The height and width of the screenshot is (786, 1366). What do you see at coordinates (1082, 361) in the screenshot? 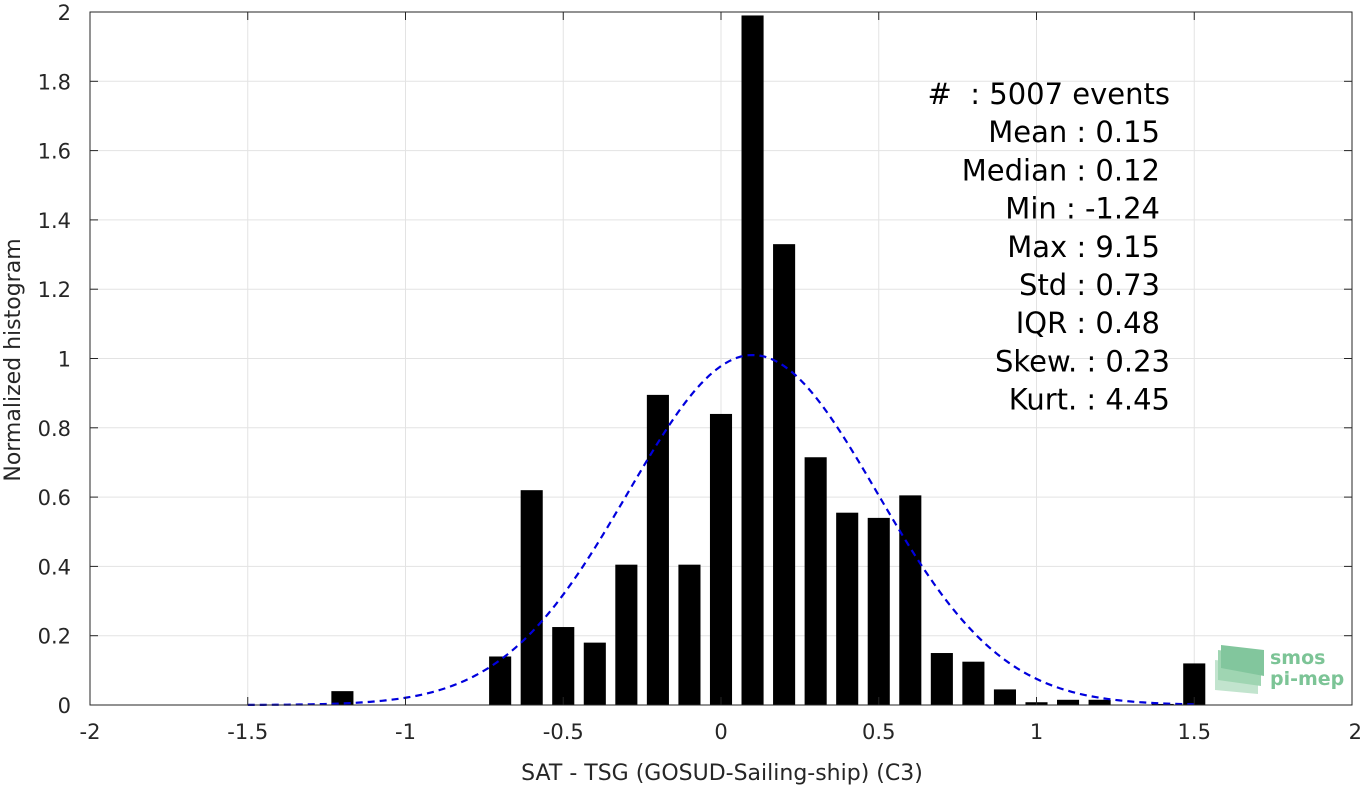
I see `stats-line-7: Skew. : 0.23` at bounding box center [1082, 361].